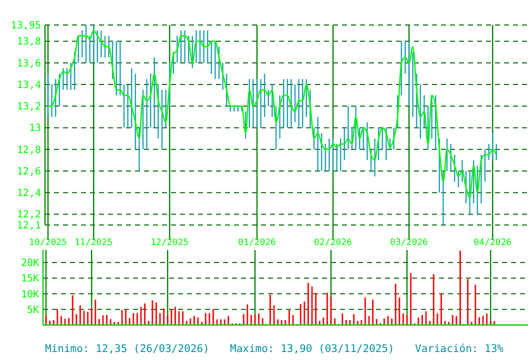  Describe the element at coordinates (169, 243) in the screenshot. I see `x-tick-label: 12/2025` at that location.